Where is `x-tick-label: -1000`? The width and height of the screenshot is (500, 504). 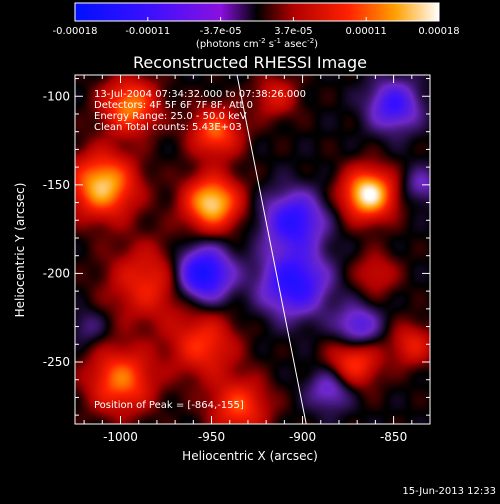 x-tick-label: -1000 is located at coordinates (120, 437).